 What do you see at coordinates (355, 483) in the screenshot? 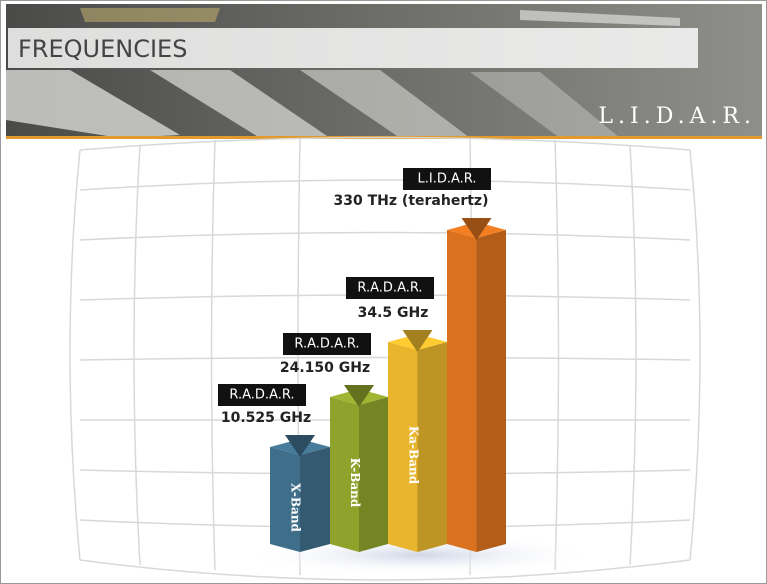
I see `band-label: K-Band` at bounding box center [355, 483].